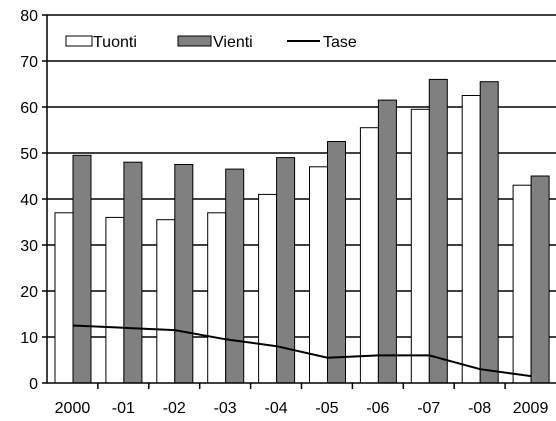  I want to click on line-tase, so click(302, 351).